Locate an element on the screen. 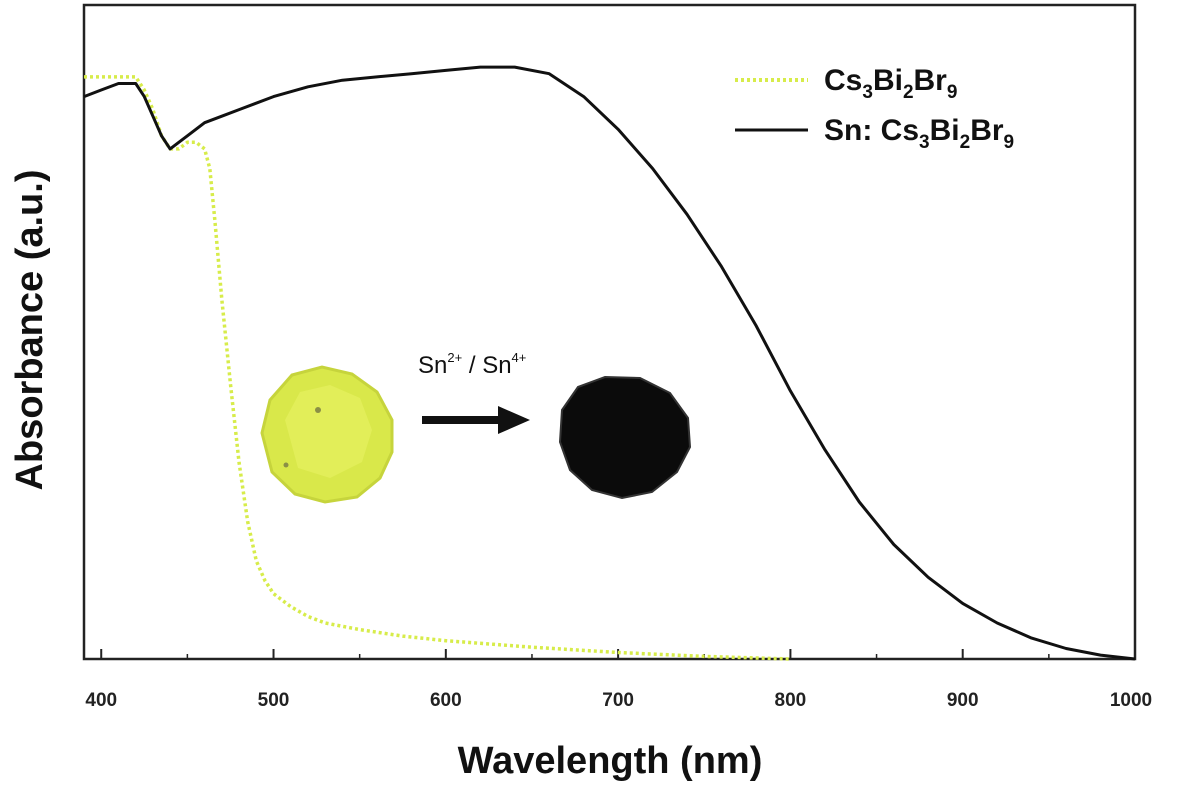  x-tick-label: 700 is located at coordinates (618, 700).